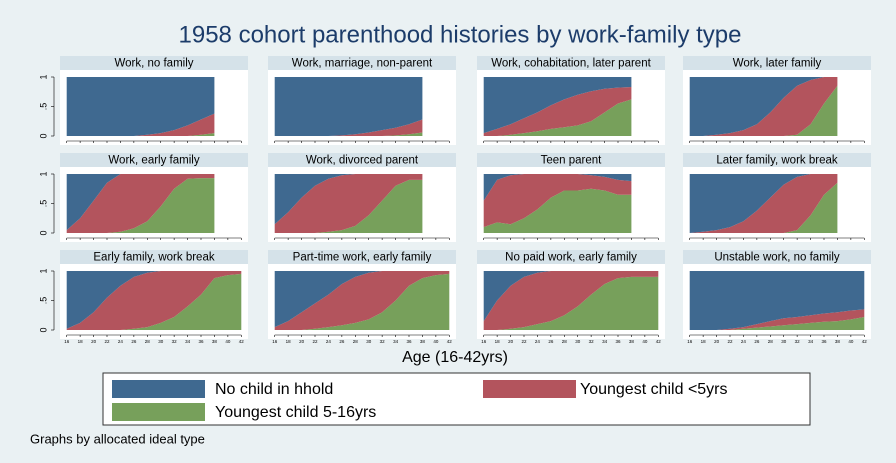  I want to click on legend, so click(456, 399).